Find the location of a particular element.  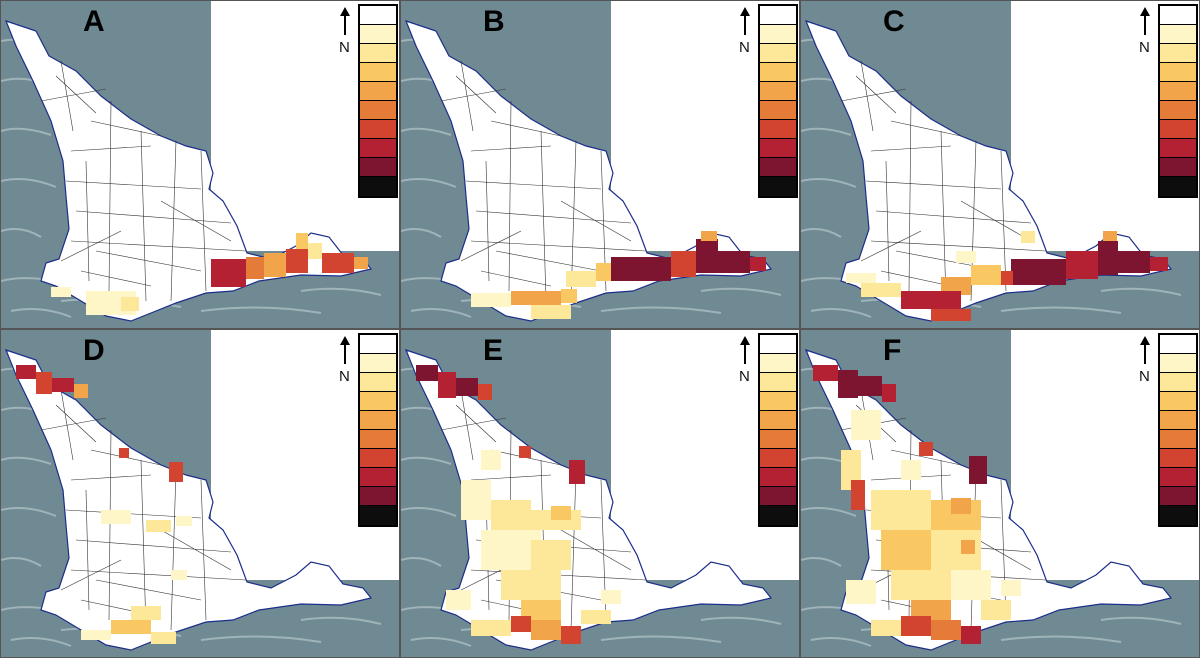

panel-letter: A is located at coordinates (94, 21).